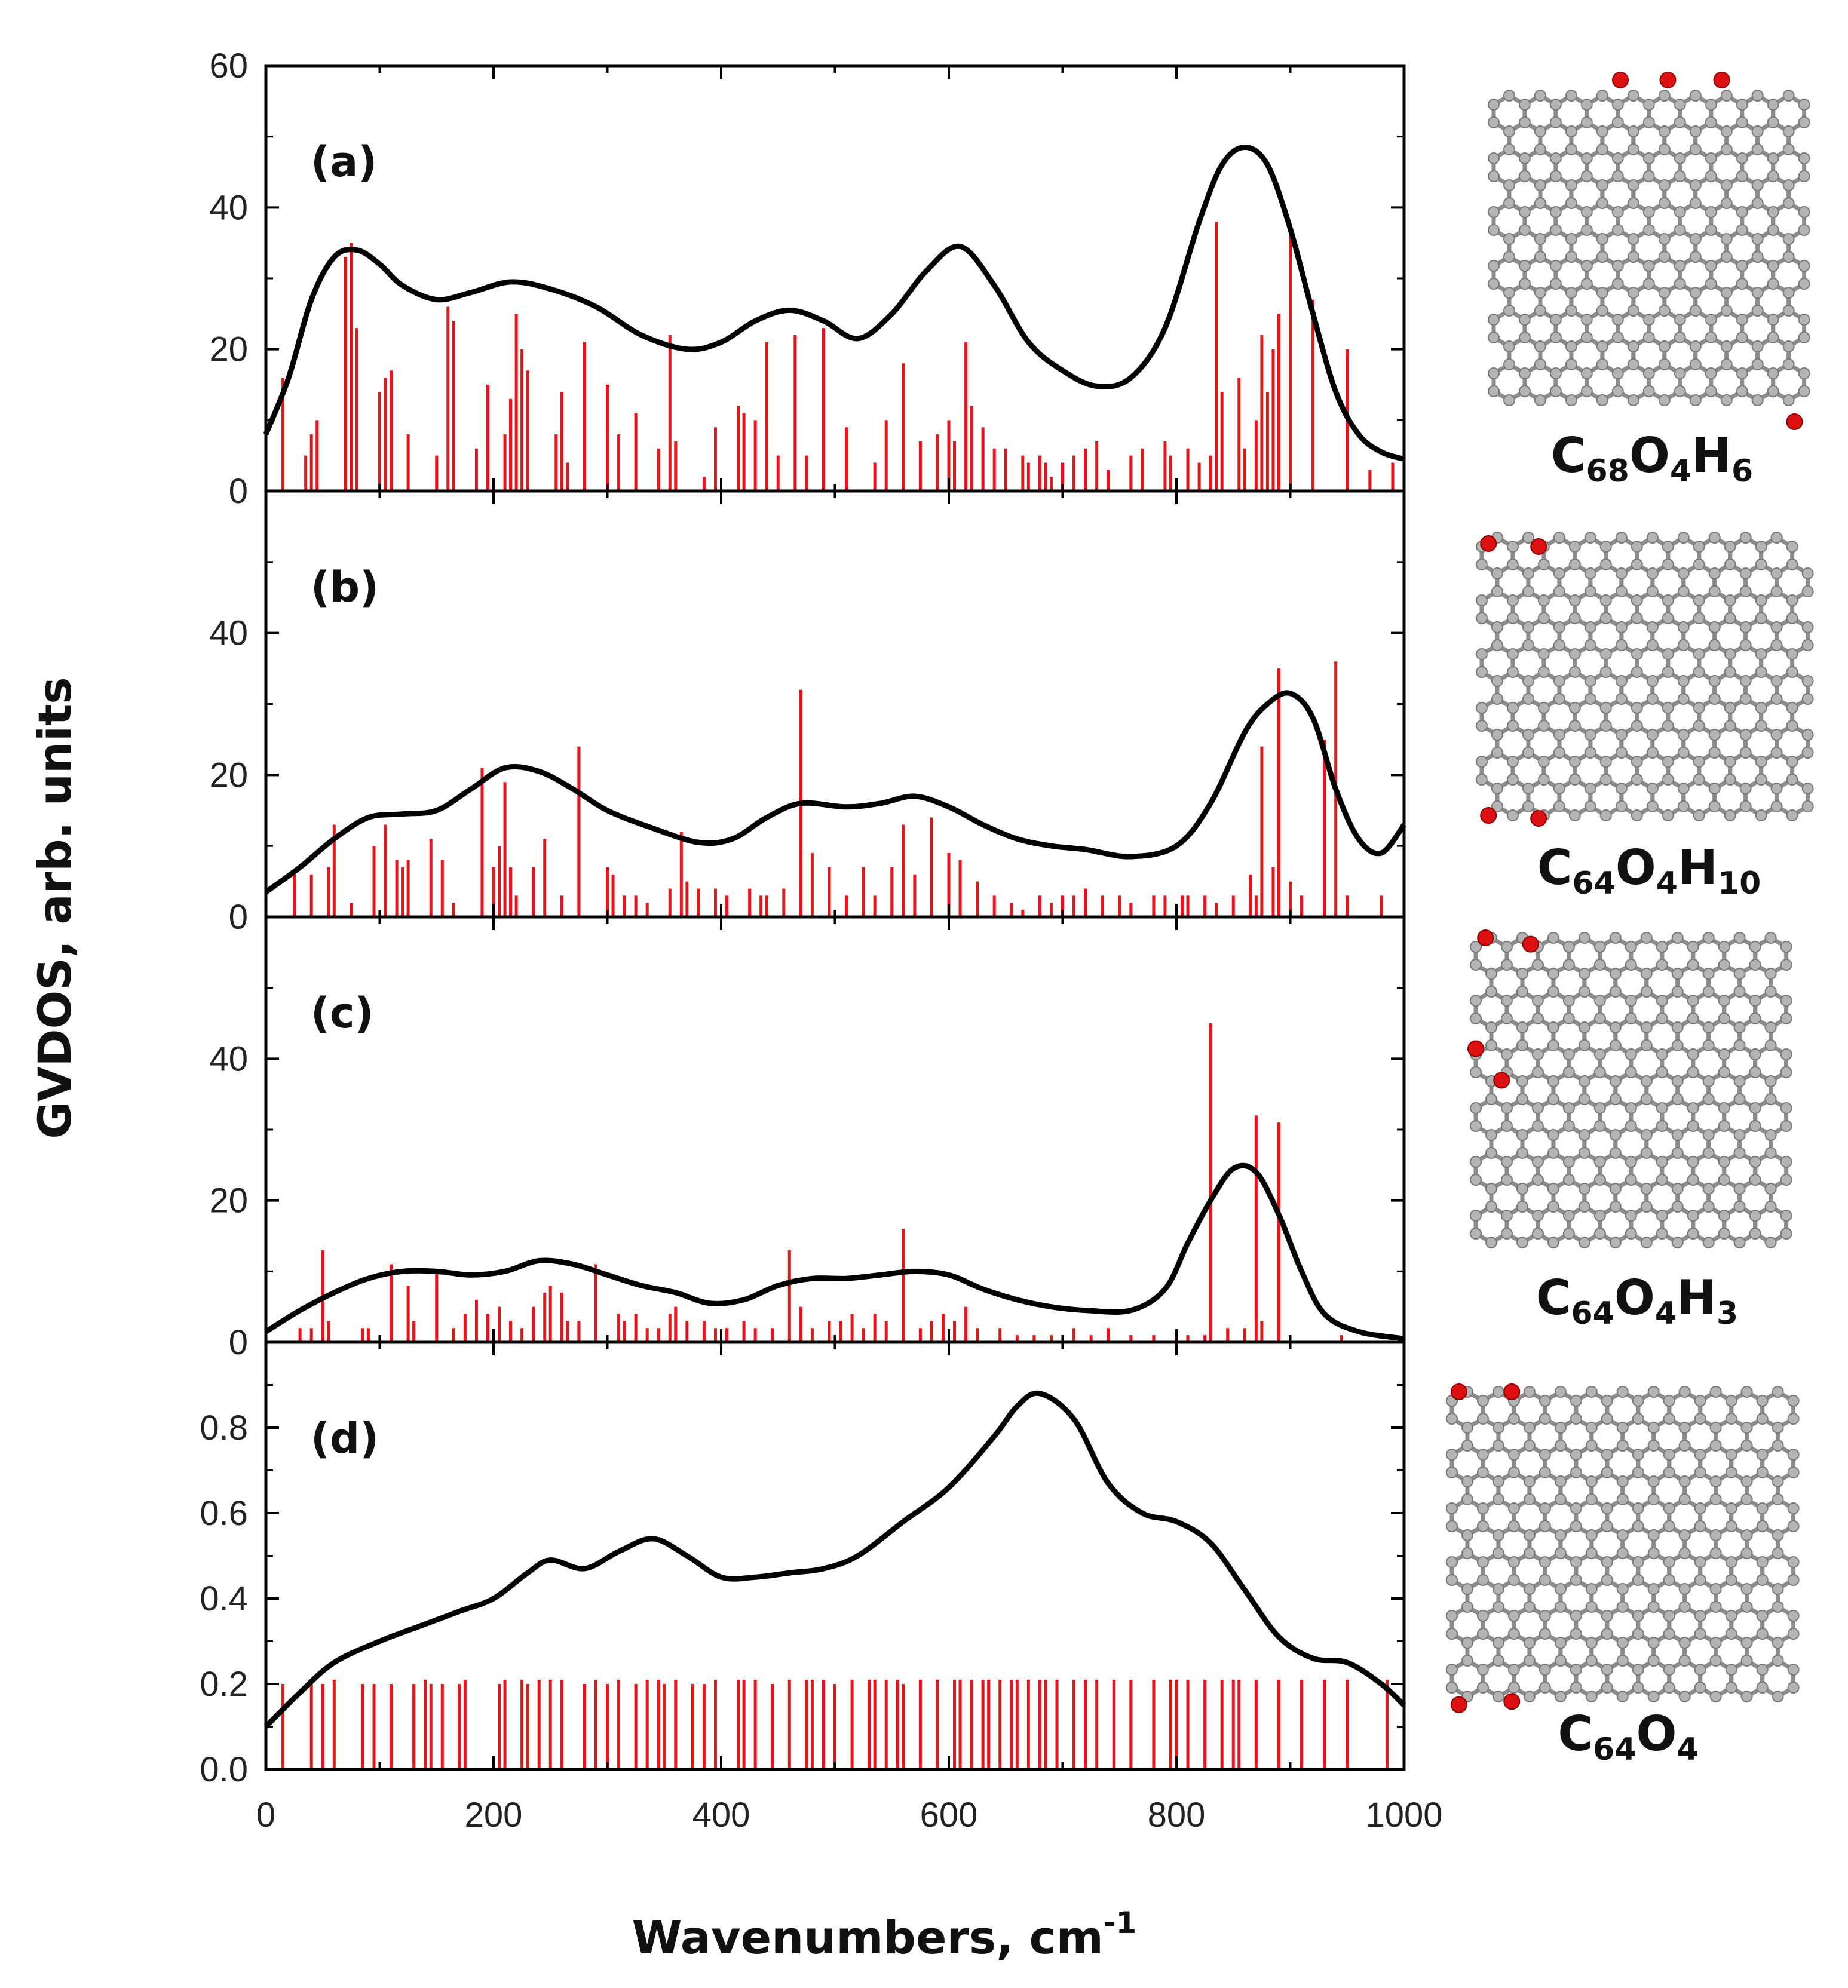 Image resolution: width=1848 pixels, height=1988 pixels. What do you see at coordinates (224, 1770) in the screenshot?
I see `y-tick-label: 0.0` at bounding box center [224, 1770].